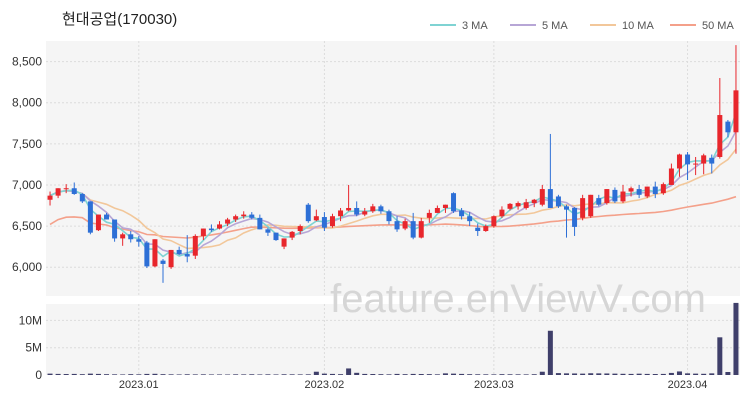  I want to click on legend-label: 10 MA, so click(638, 26).